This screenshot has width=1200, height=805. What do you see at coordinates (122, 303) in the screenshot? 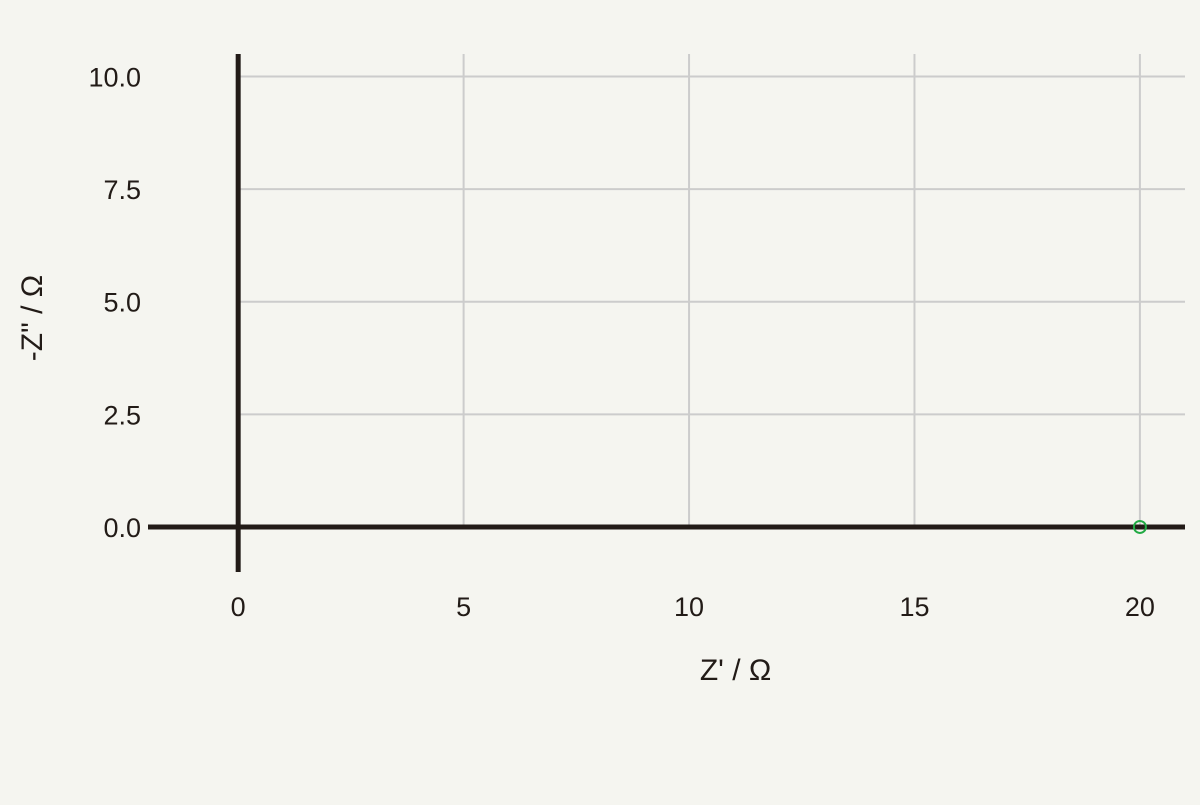
I see `y-tick-label: 5.0` at bounding box center [122, 303].